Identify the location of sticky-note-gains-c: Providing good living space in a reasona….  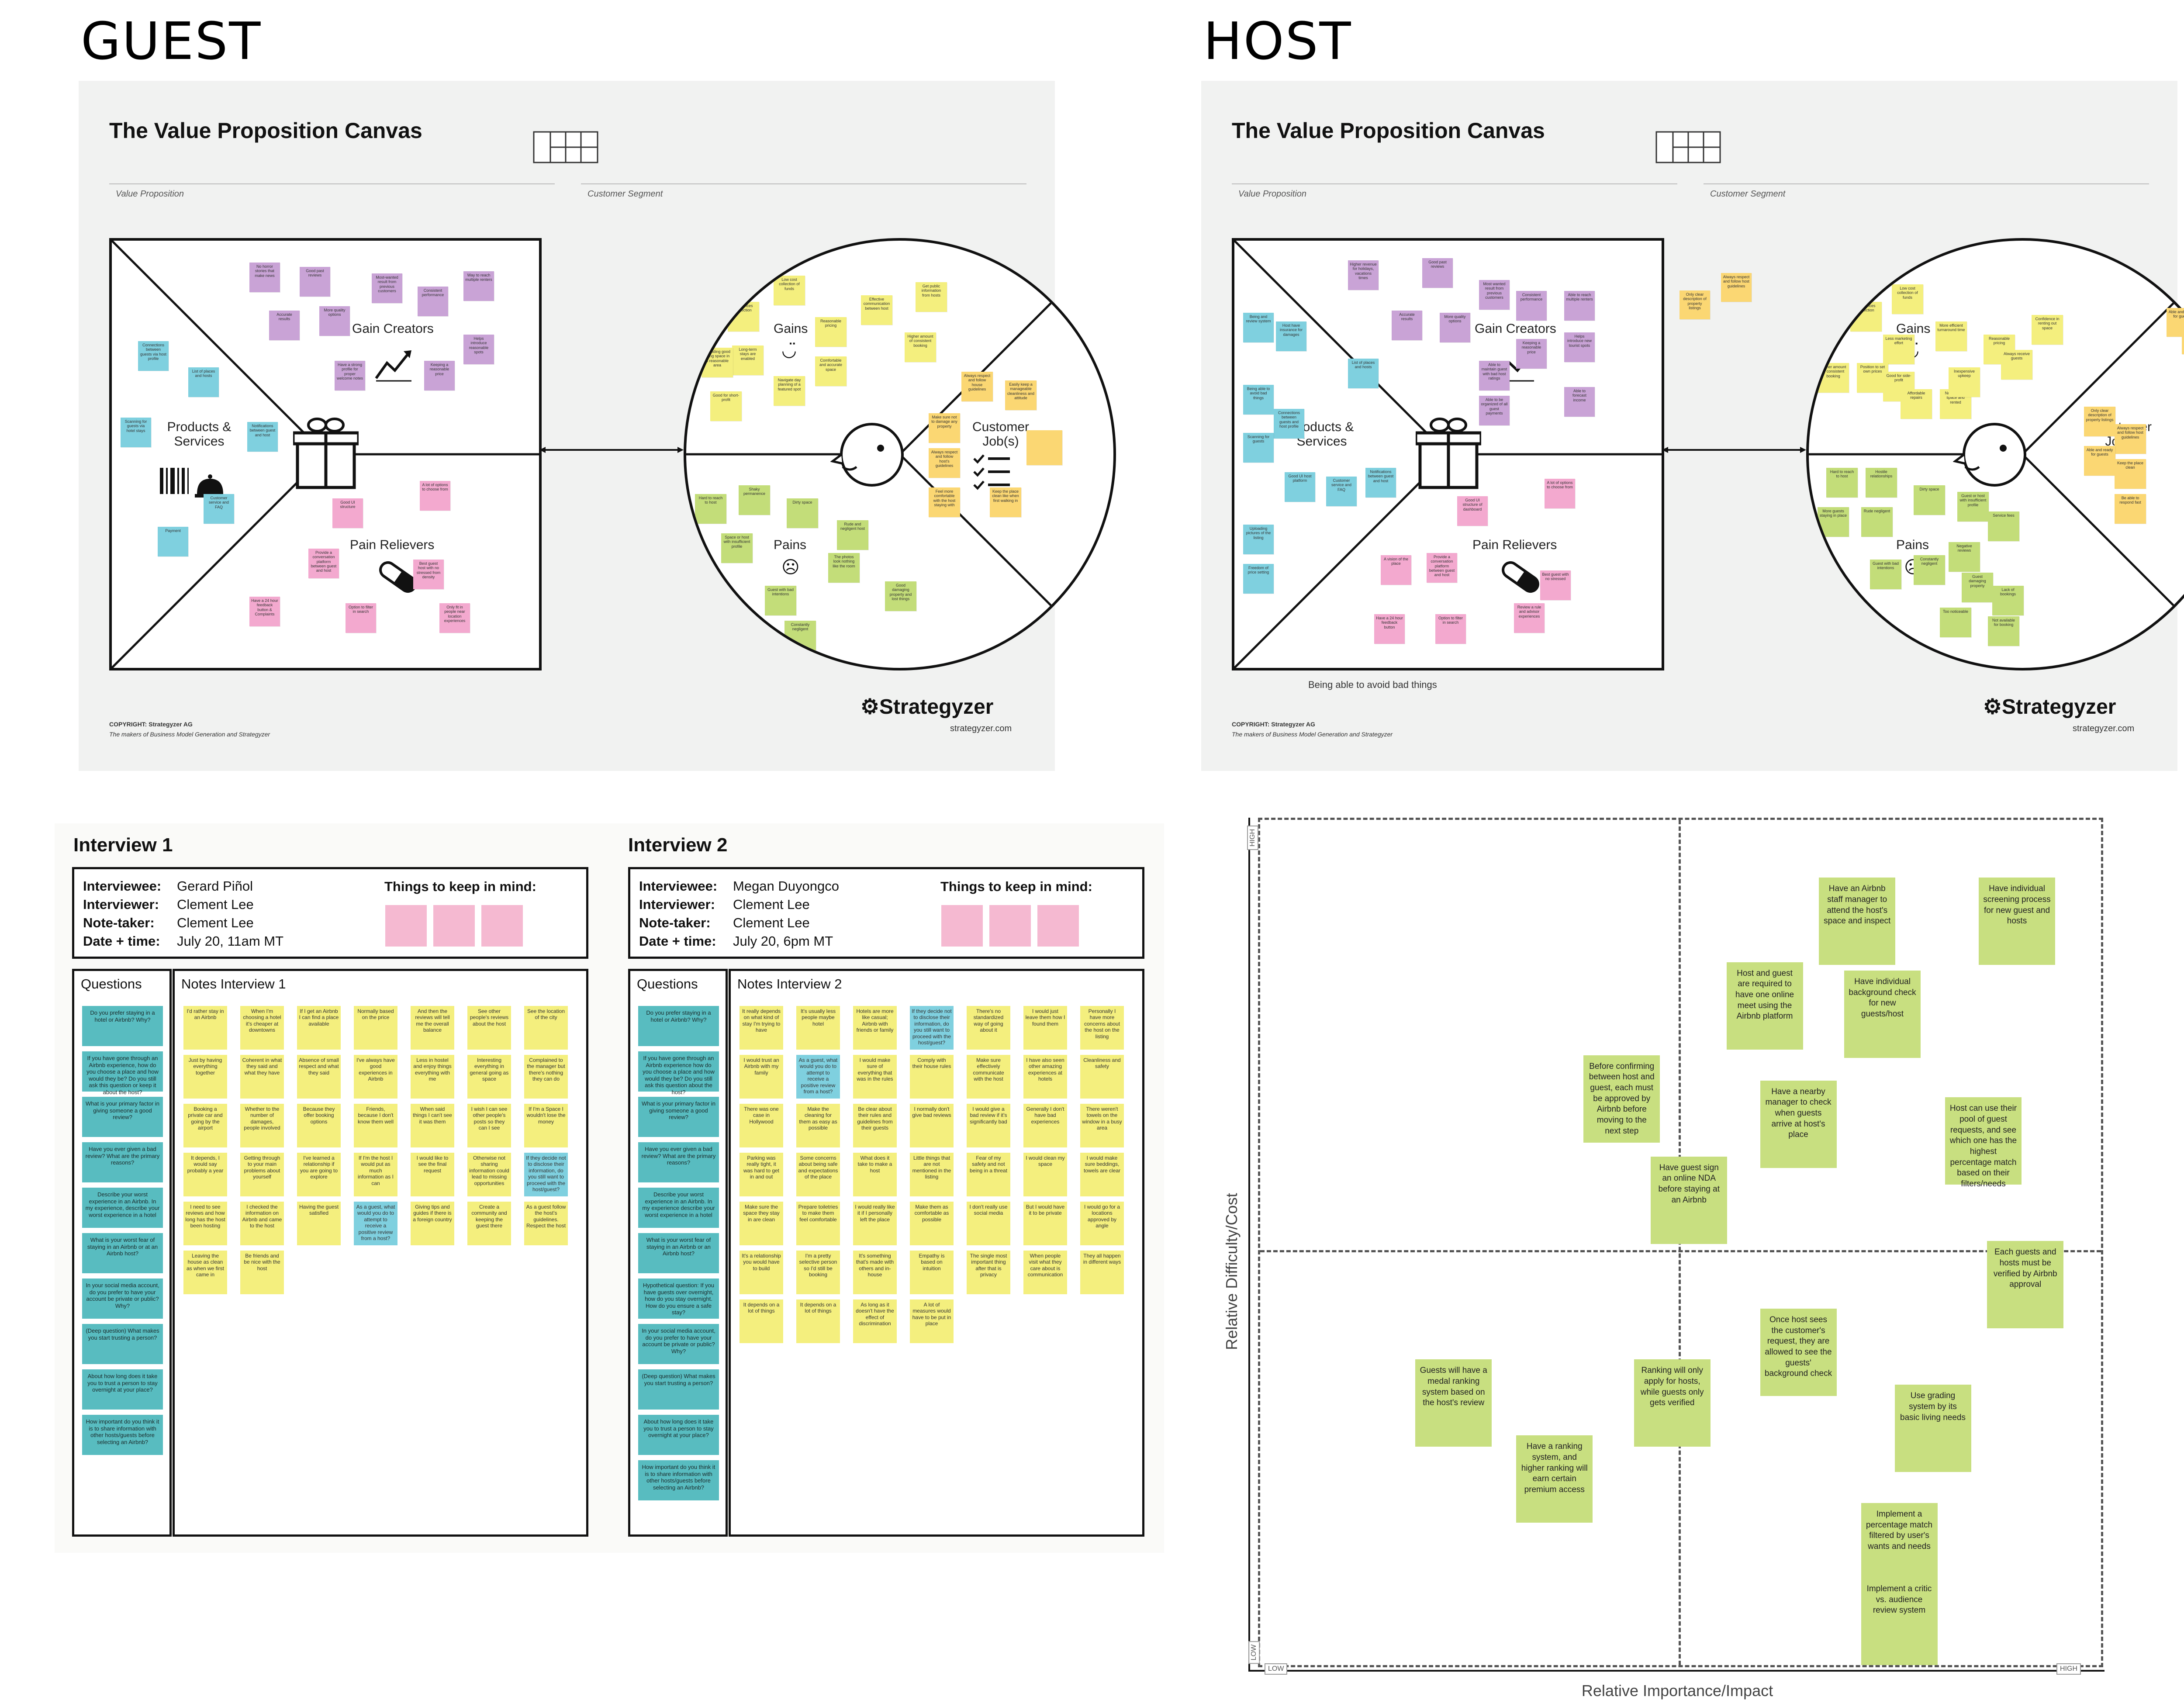
(717, 362).